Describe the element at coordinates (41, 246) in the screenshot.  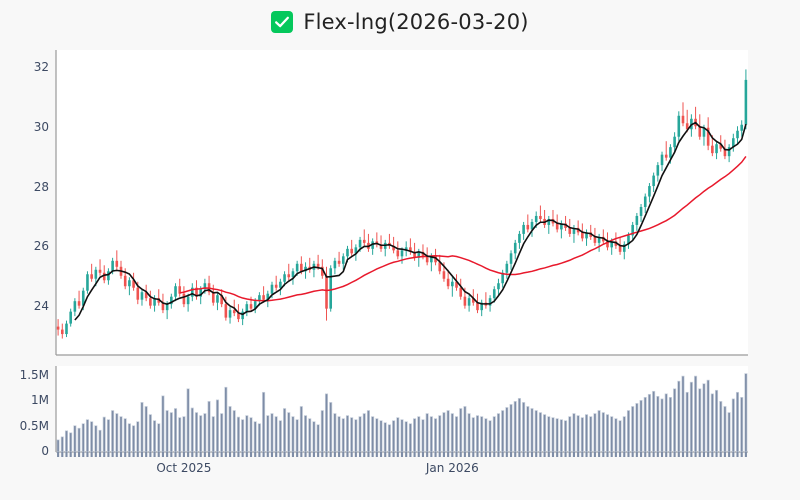
I see `y-axis-tick-label: 26` at that location.